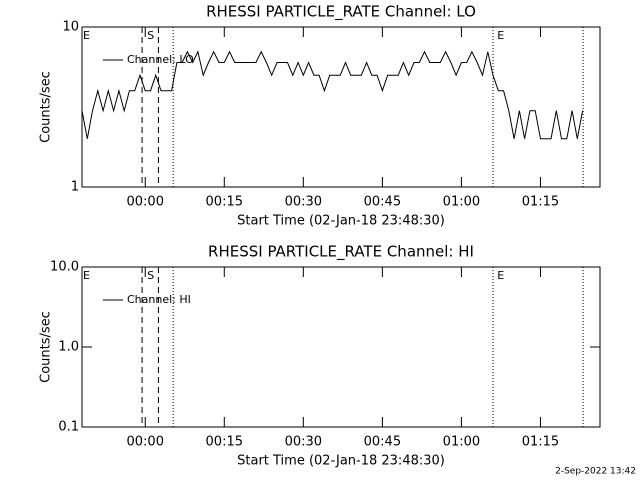  Describe the element at coordinates (64, 267) in the screenshot. I see `y-tick-label: 10.0` at that location.